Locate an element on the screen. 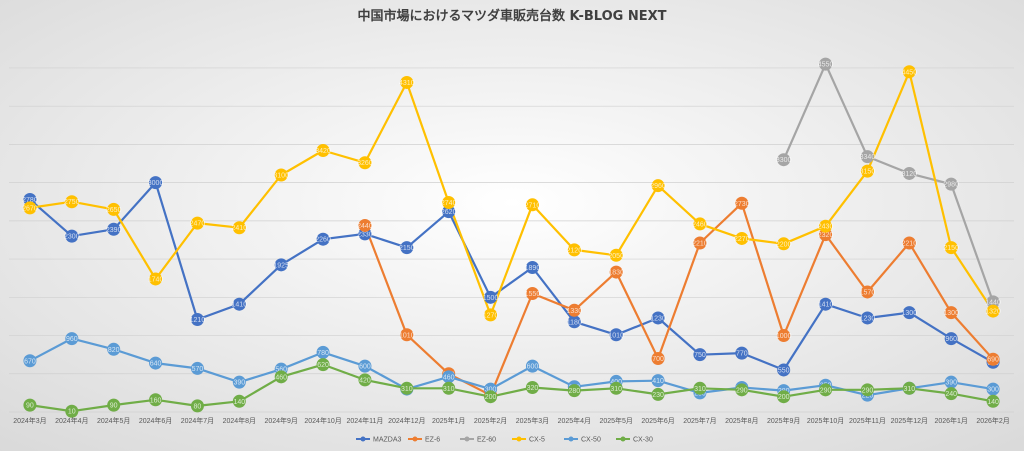 The width and height of the screenshot is (1024, 451). data-label-cx-50: 460 is located at coordinates (449, 377).